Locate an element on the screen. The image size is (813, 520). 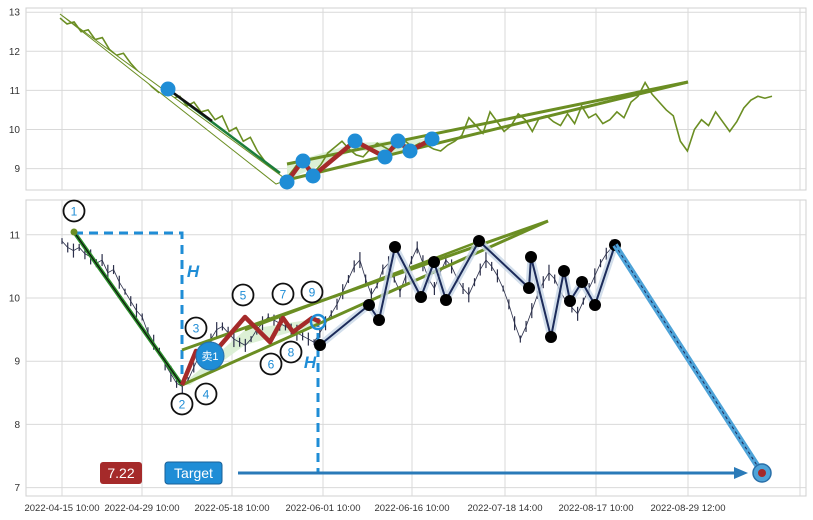
top-y-tick-label: 11 is located at coordinates (15, 91).